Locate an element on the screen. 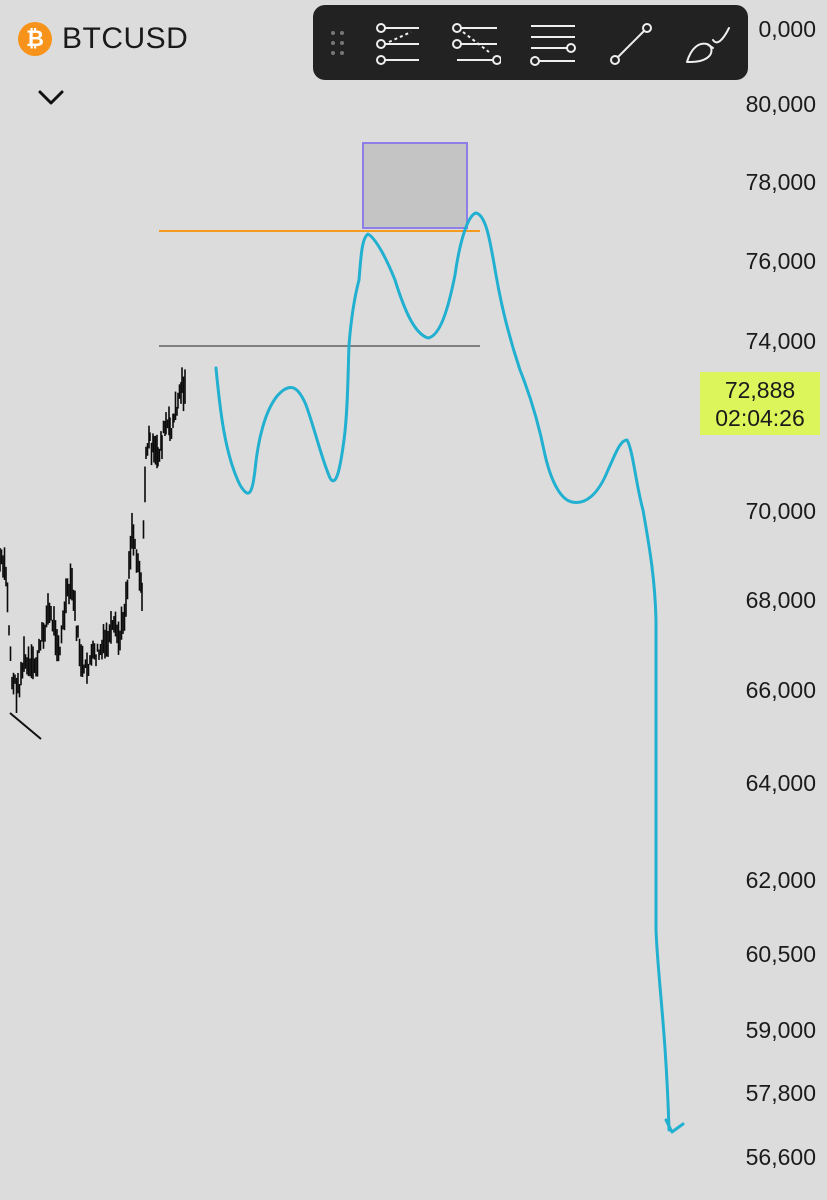 The height and width of the screenshot is (1200, 827). channel-tool-icon is located at coordinates (397, 44).